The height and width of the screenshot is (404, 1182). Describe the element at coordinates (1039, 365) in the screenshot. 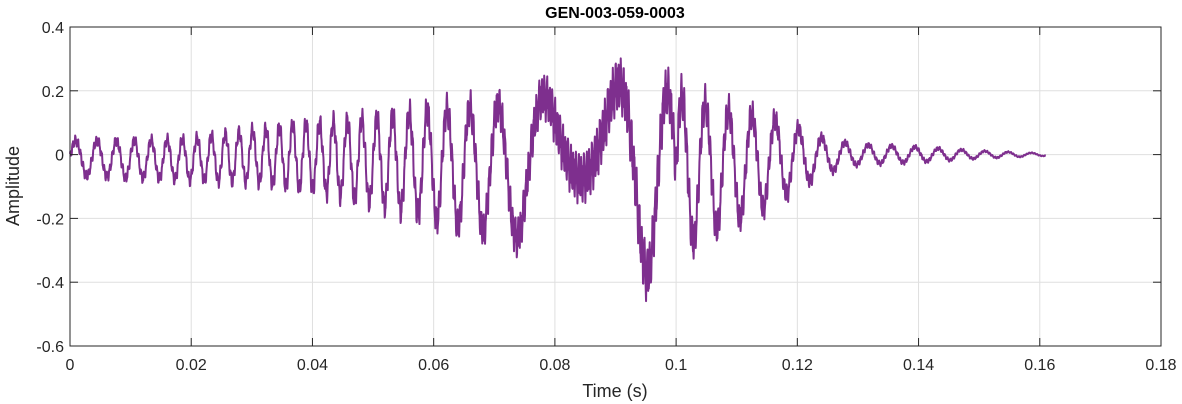

I see `x-tick-label: 0.16` at that location.